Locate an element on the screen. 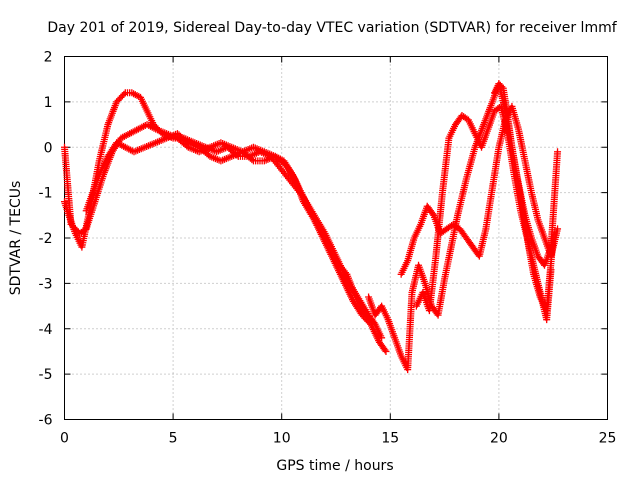 This screenshot has width=640, height=480. y-tick-label: 2 is located at coordinates (48, 58).